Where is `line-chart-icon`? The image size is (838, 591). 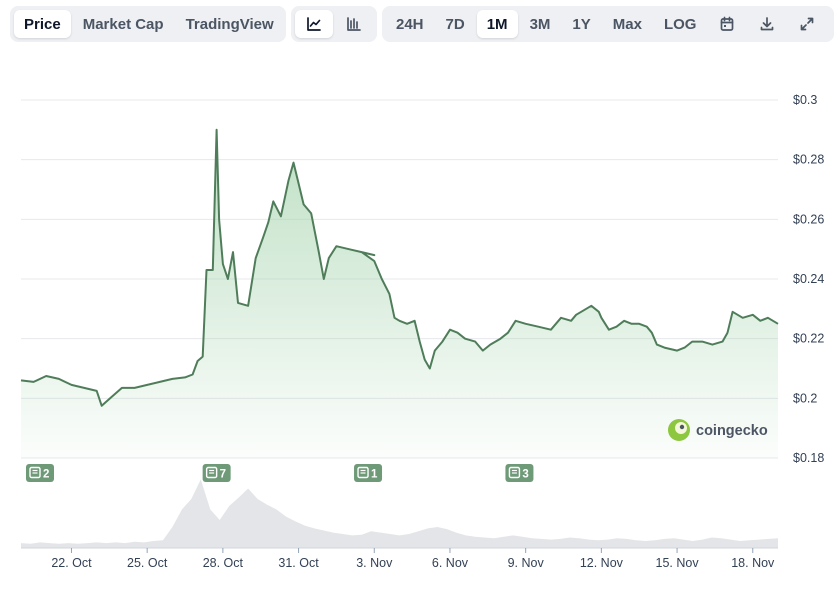 line-chart-icon is located at coordinates (314, 24).